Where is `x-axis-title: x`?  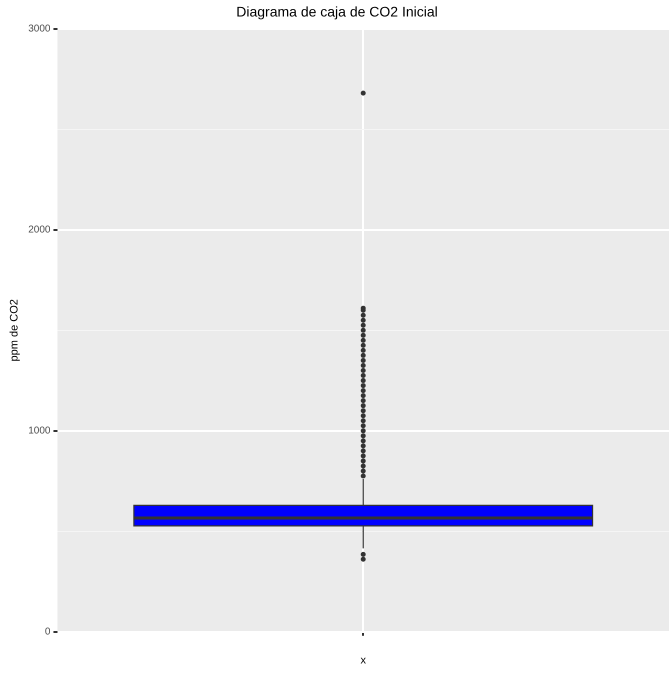
x-axis-title: x is located at coordinates (363, 660).